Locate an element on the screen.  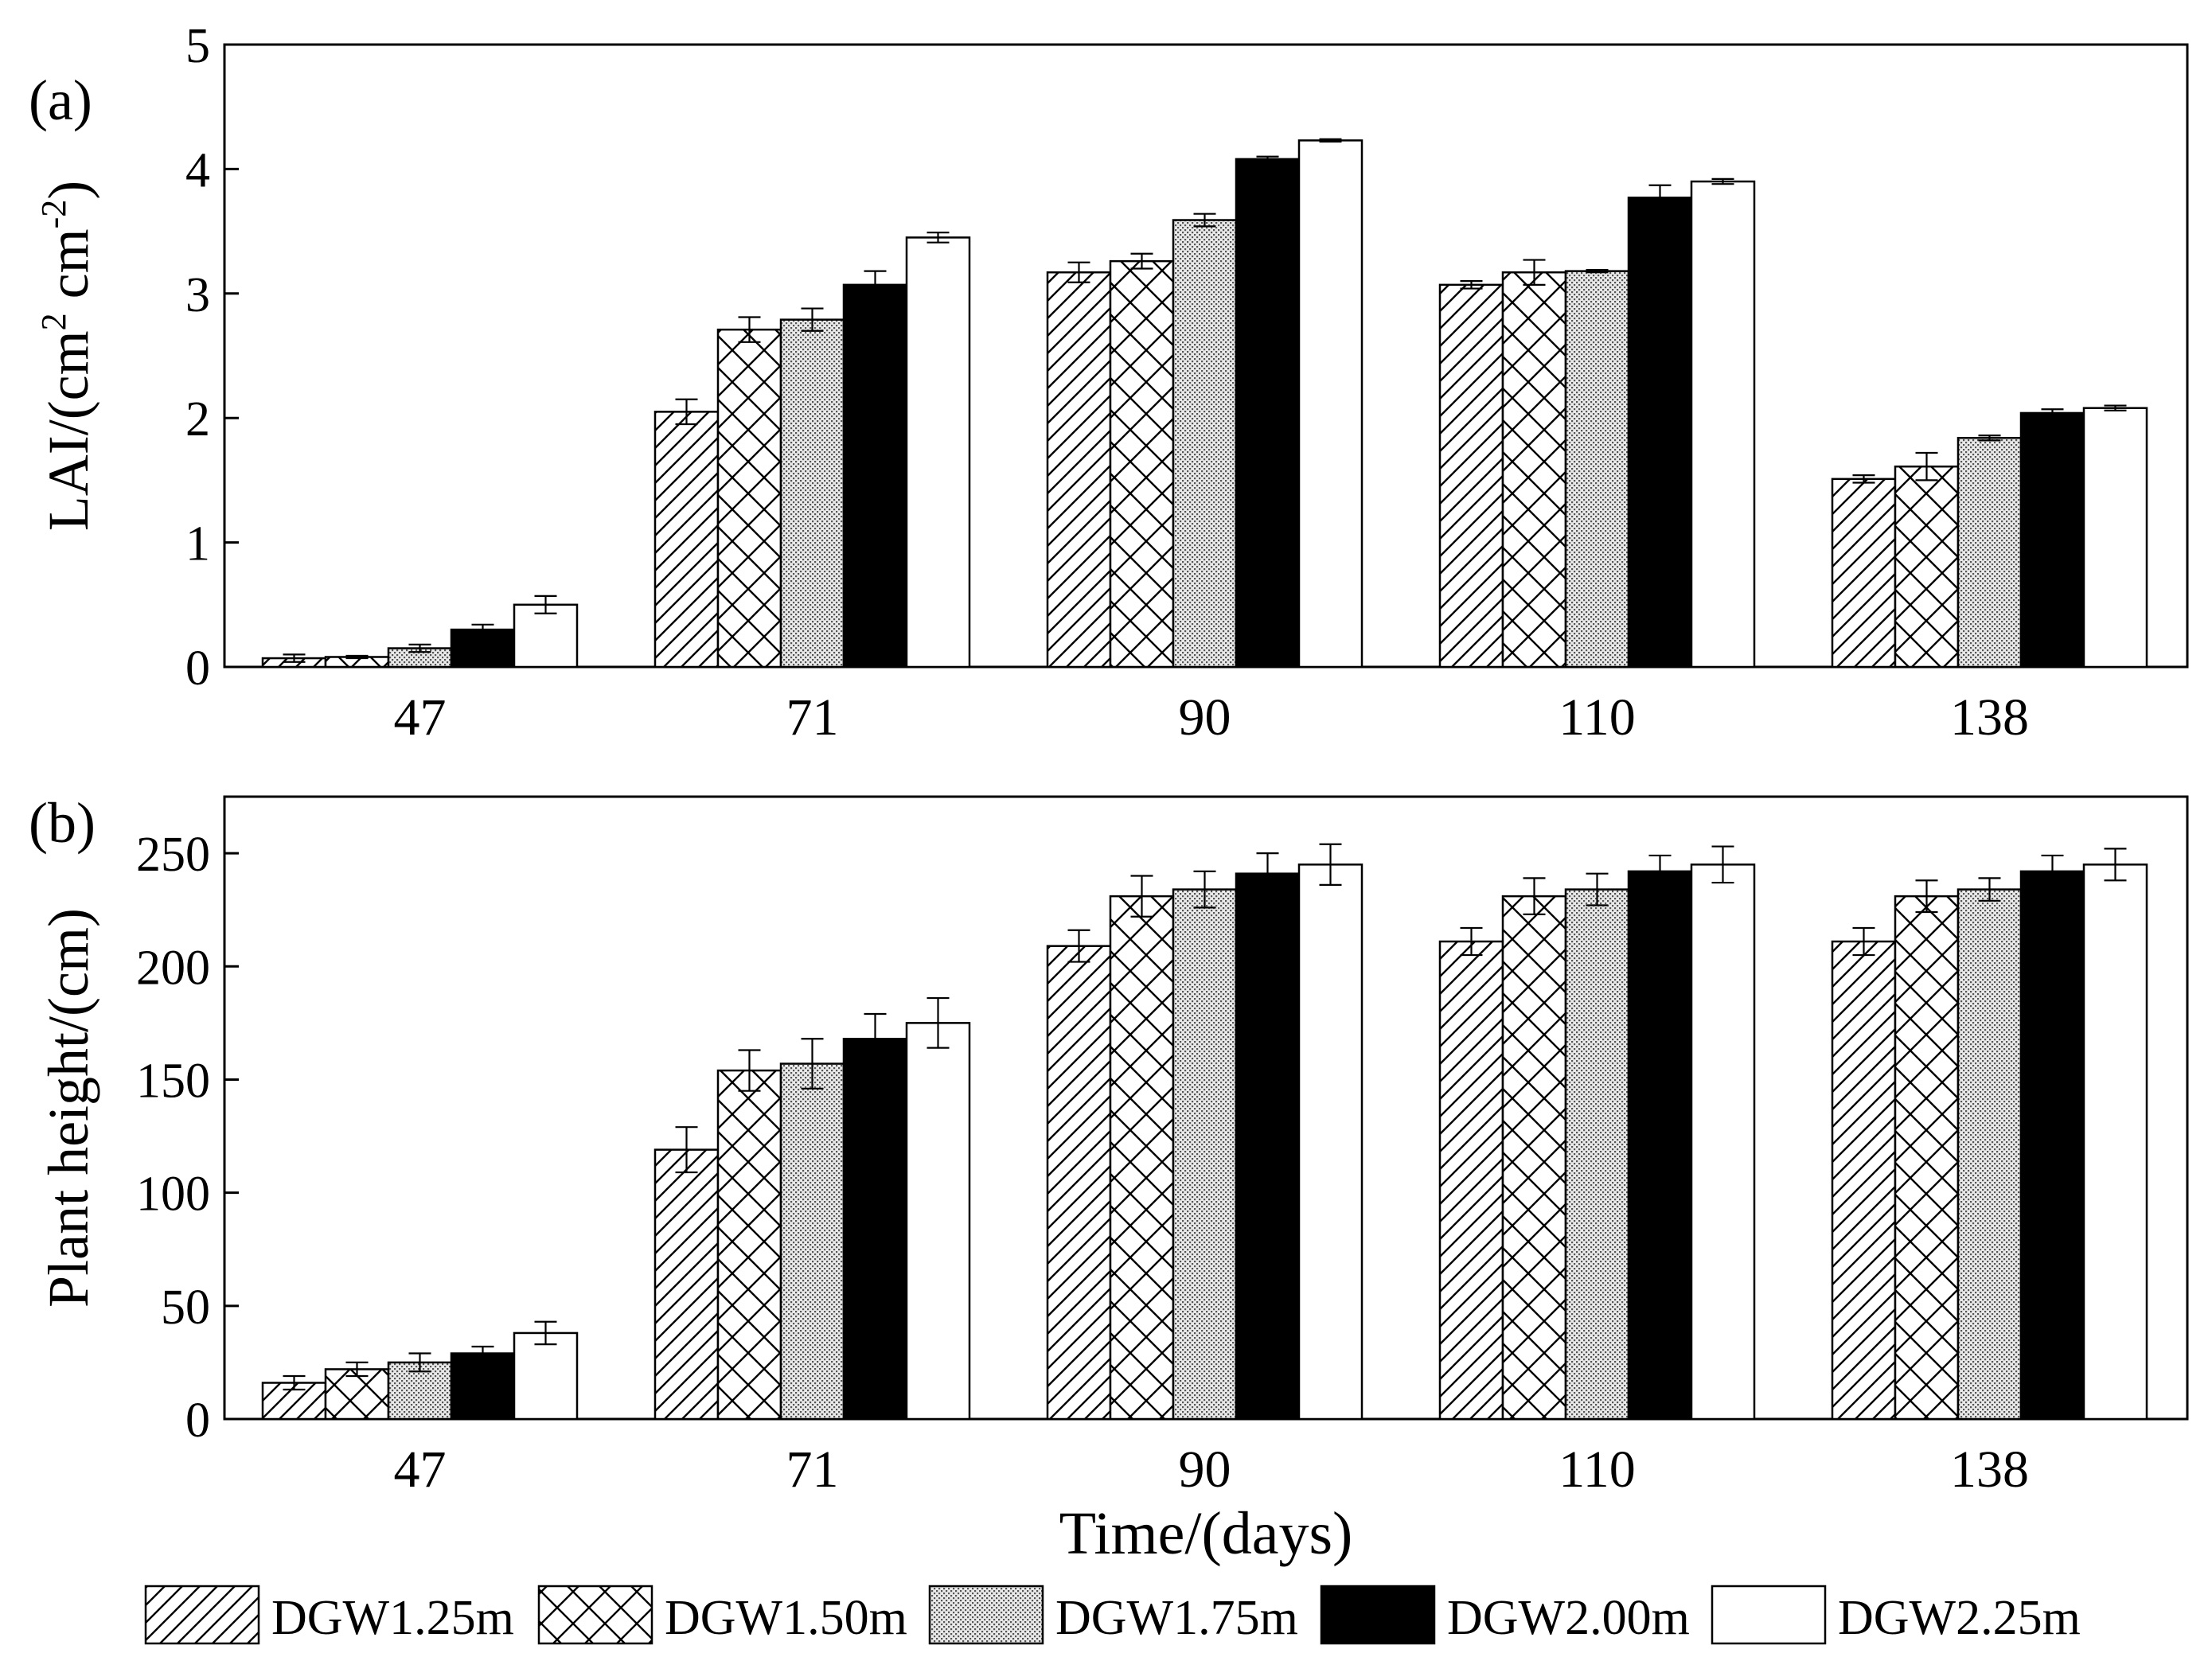
legend-item-dgw1-25m: DGW1.25m is located at coordinates (329, 1615).